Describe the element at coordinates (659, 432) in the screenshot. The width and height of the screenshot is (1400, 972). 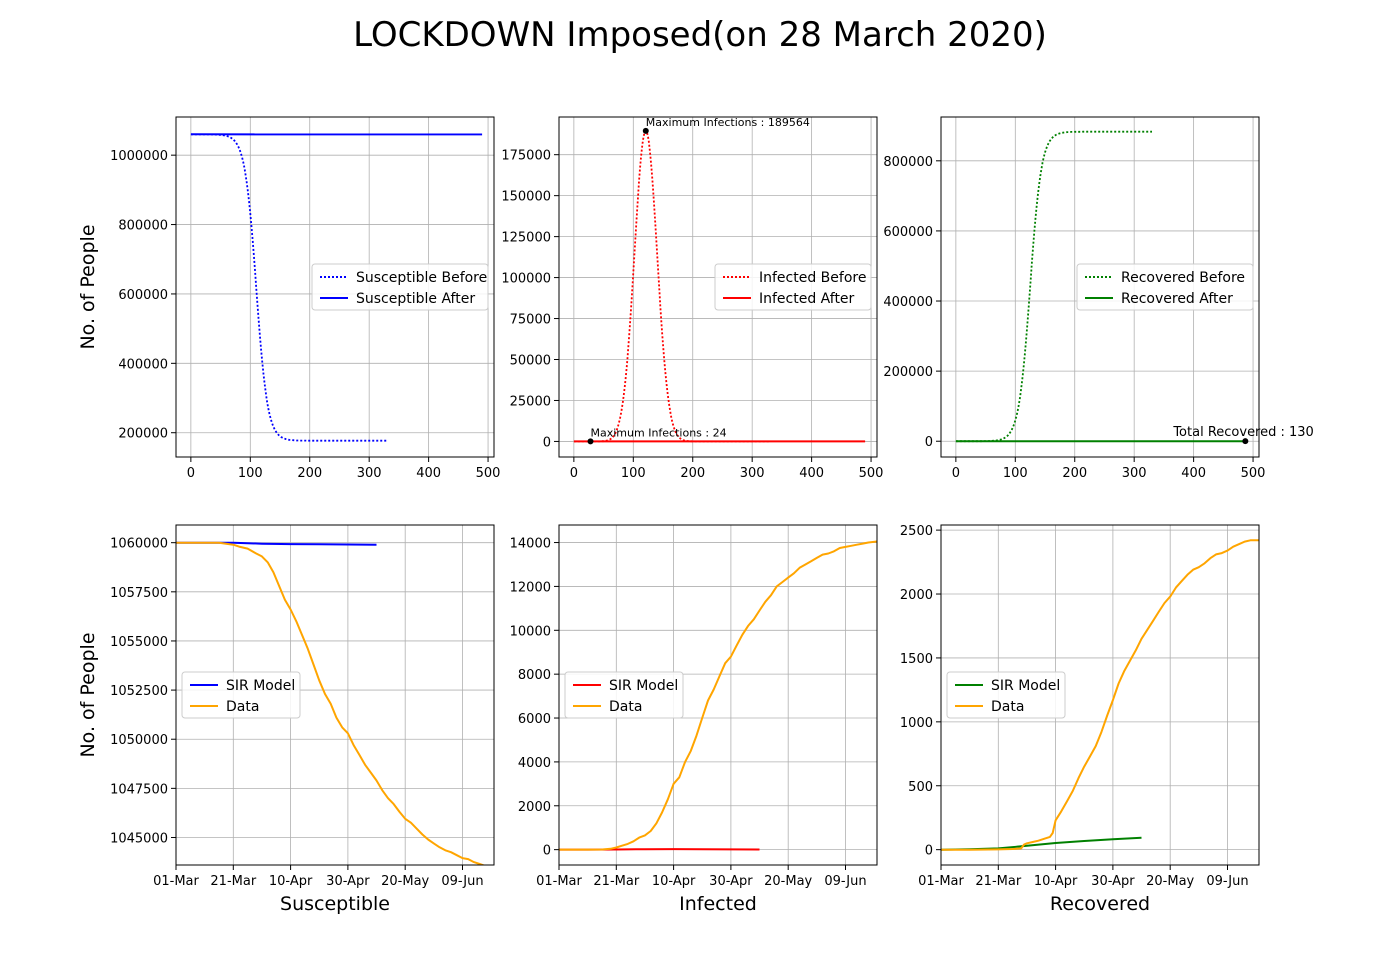
I see `annotation-label: Maximum Infections : 24` at that location.